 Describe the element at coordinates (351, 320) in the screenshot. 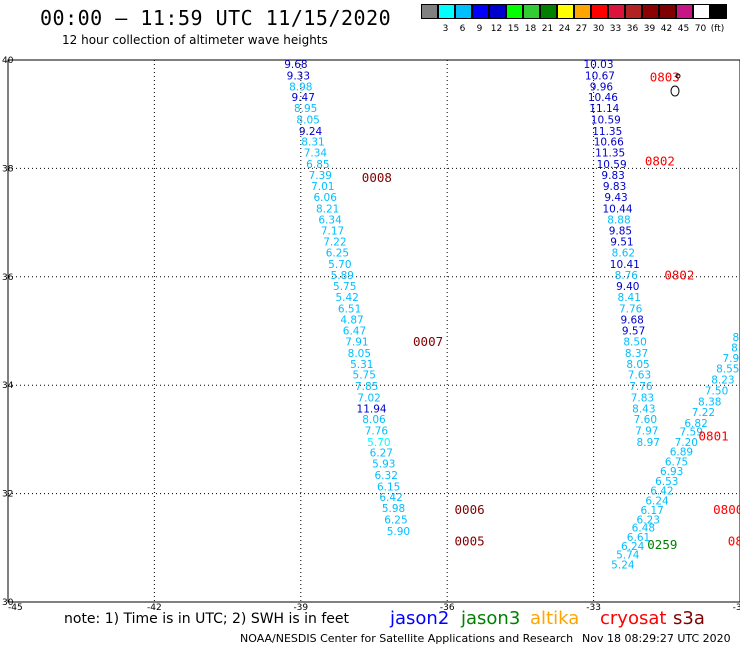

I see `swh-label: 4.87` at that location.